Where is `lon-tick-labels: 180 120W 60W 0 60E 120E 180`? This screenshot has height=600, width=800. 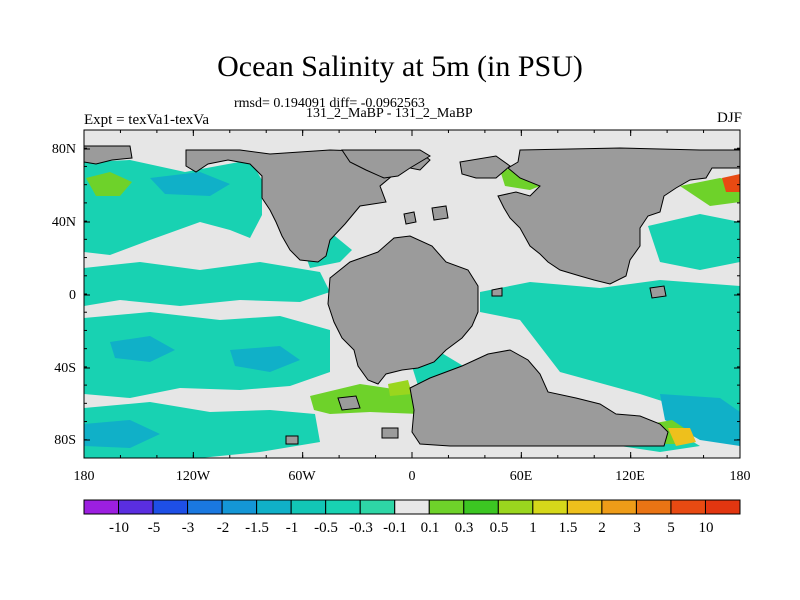
lon-tick-labels: 180 120W 60W 0 60E 120E 180 is located at coordinates (412, 476).